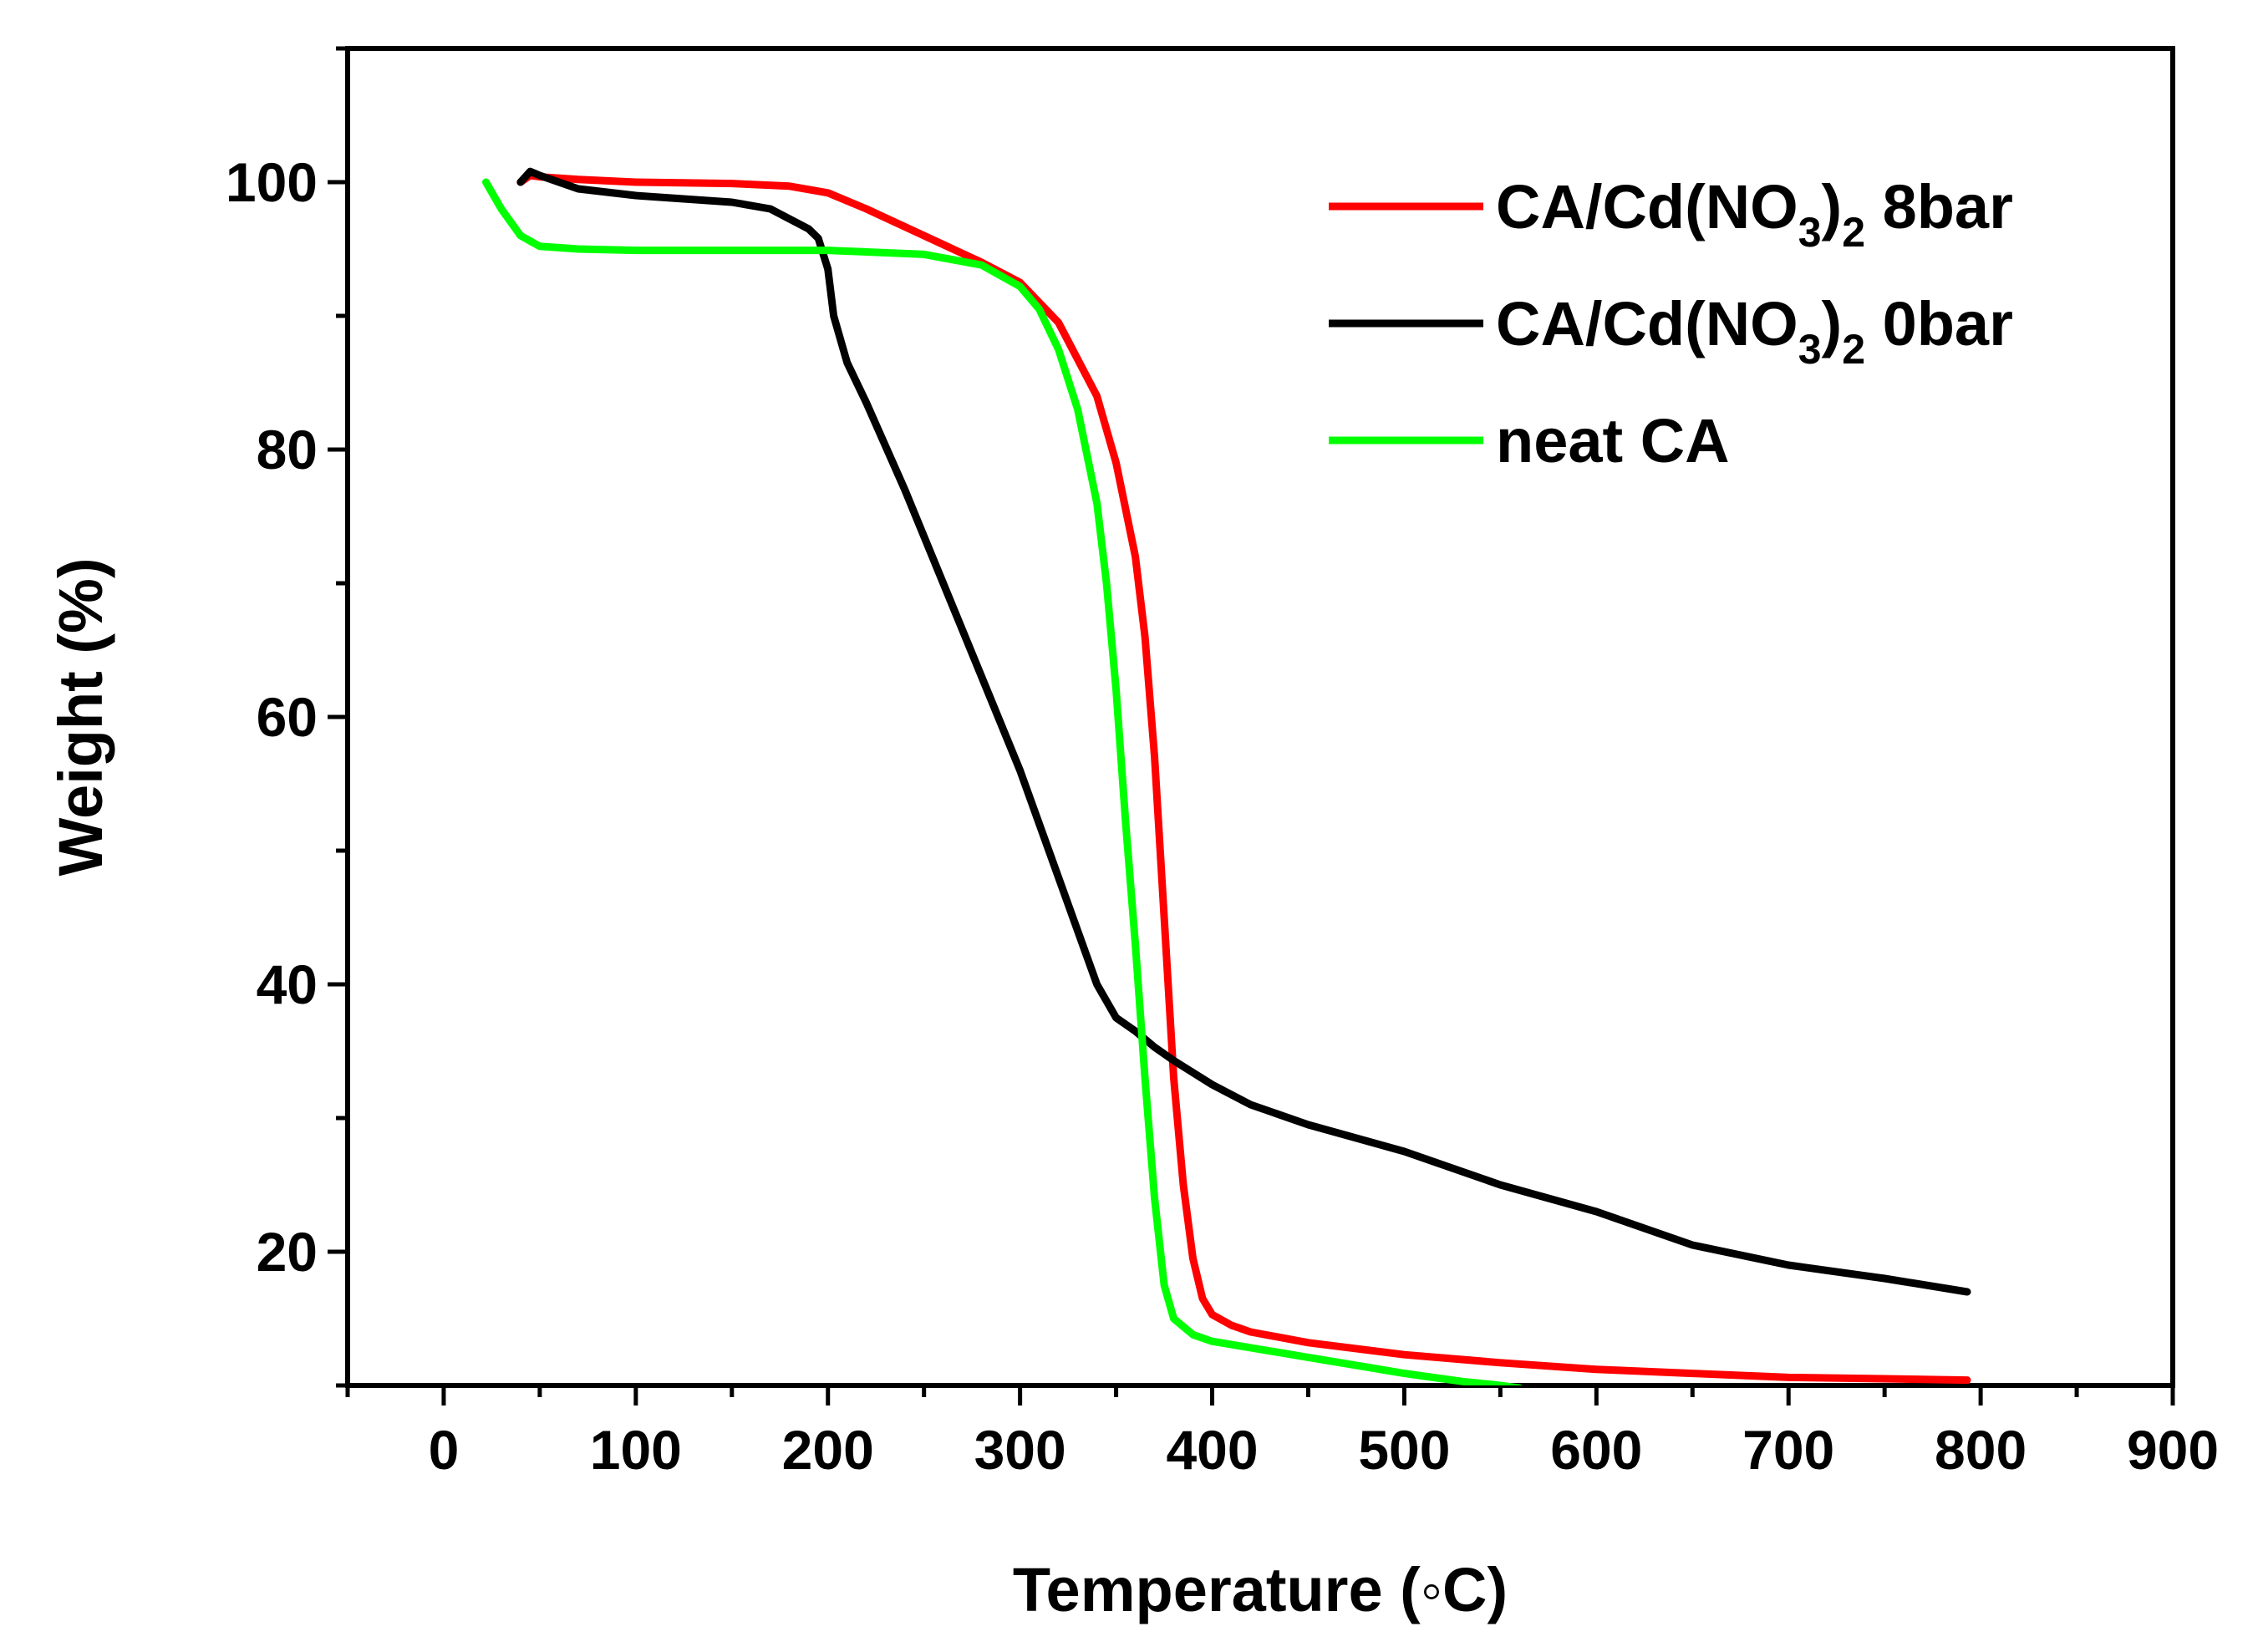 The height and width of the screenshot is (1652, 2258). I want to click on x-tick-label: 100, so click(636, 1450).